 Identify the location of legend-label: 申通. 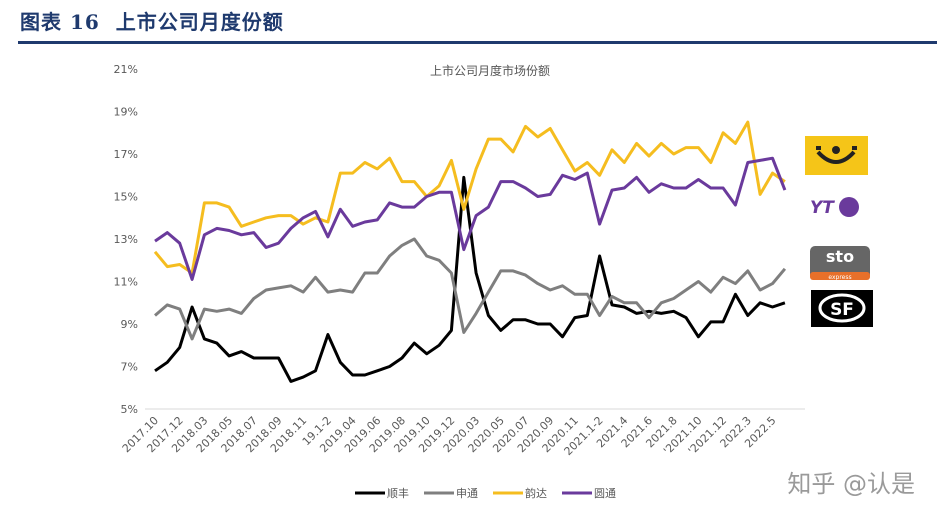
(467, 493).